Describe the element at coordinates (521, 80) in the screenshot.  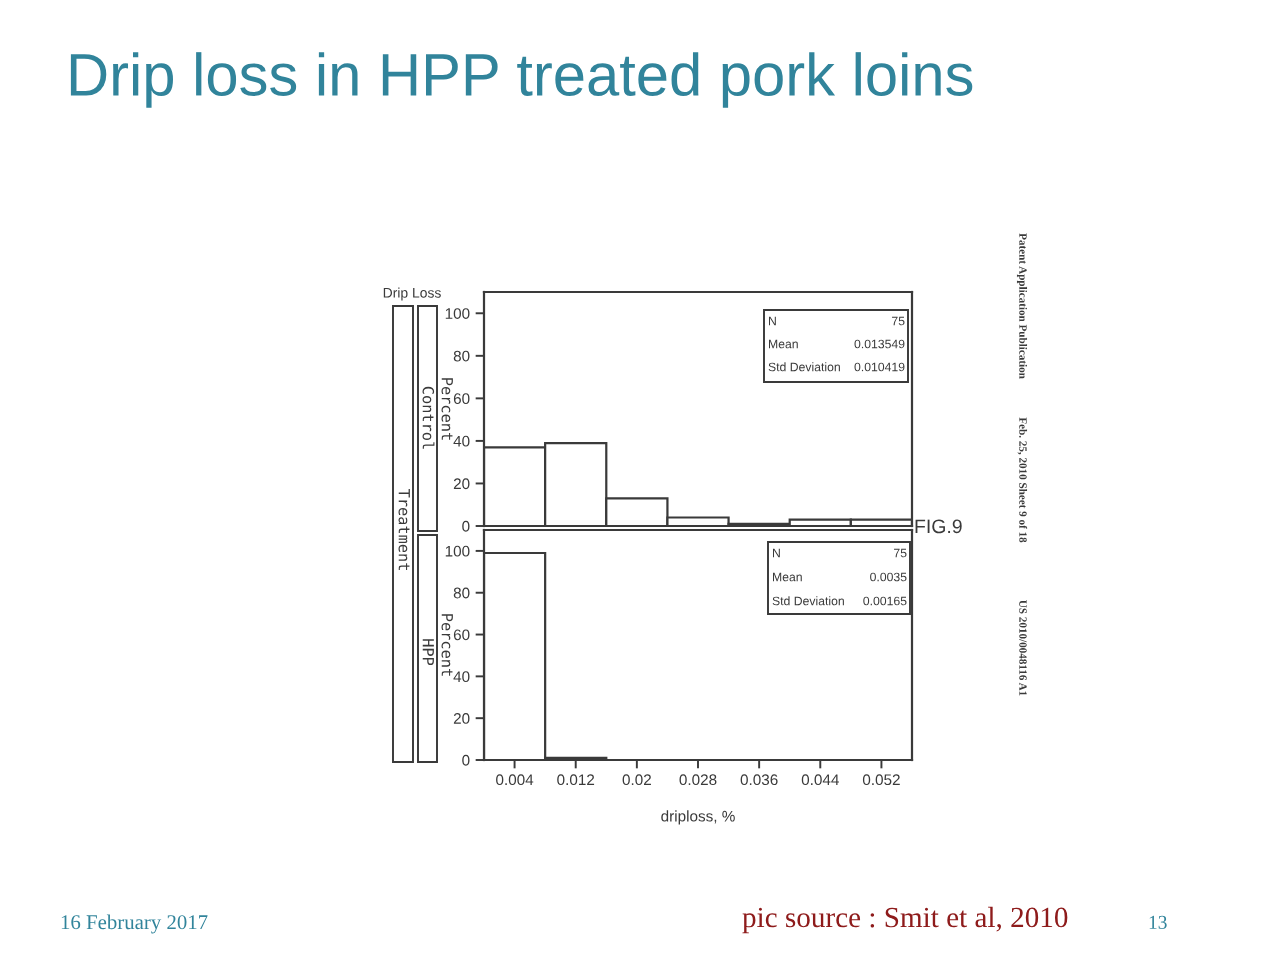
I see `chart-title: Drip loss in HPP treated pork loins` at that location.